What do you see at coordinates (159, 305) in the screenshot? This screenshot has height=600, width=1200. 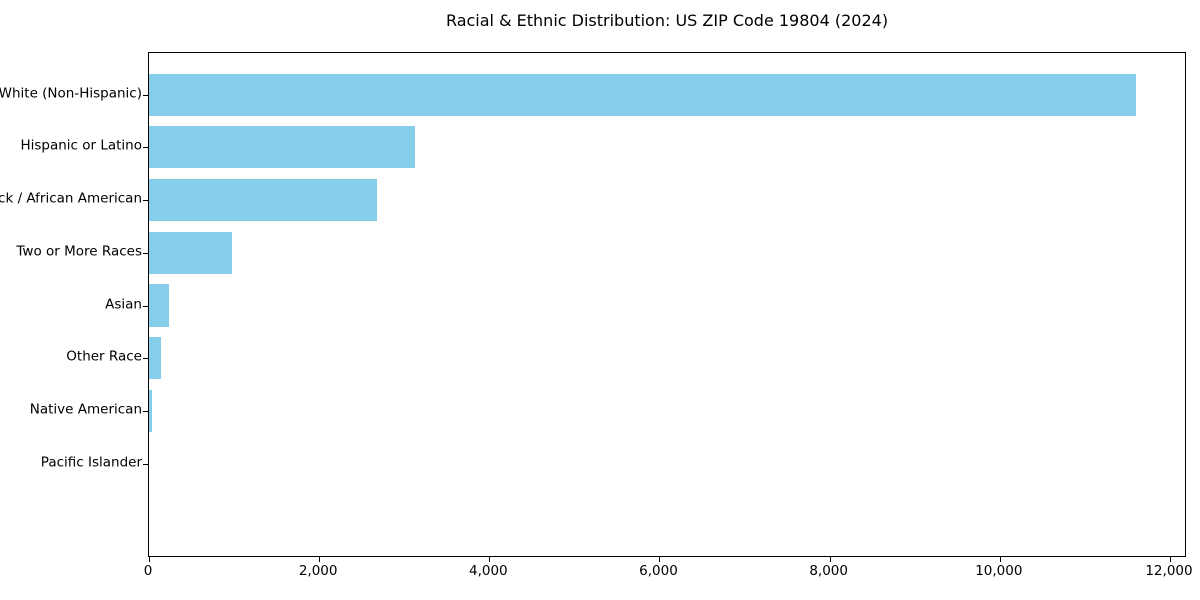 I see `bar-asian` at bounding box center [159, 305].